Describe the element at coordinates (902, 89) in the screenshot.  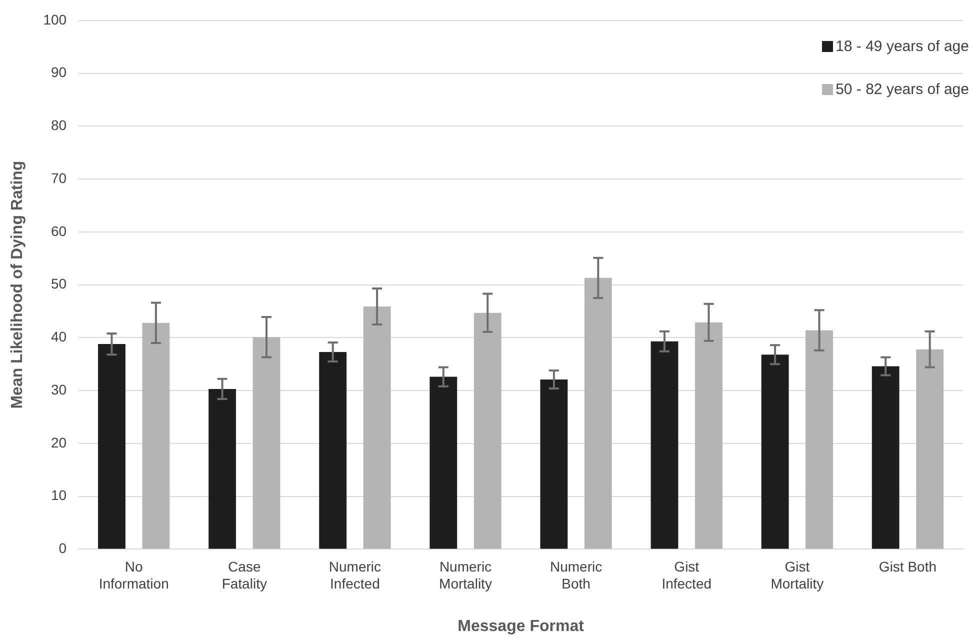
I see `legend-label: 50 - 82 years of age` at that location.